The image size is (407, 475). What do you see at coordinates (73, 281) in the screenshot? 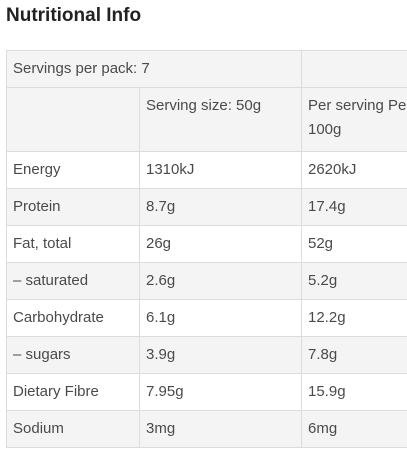
I see `nutrient-name: – saturated` at bounding box center [73, 281].